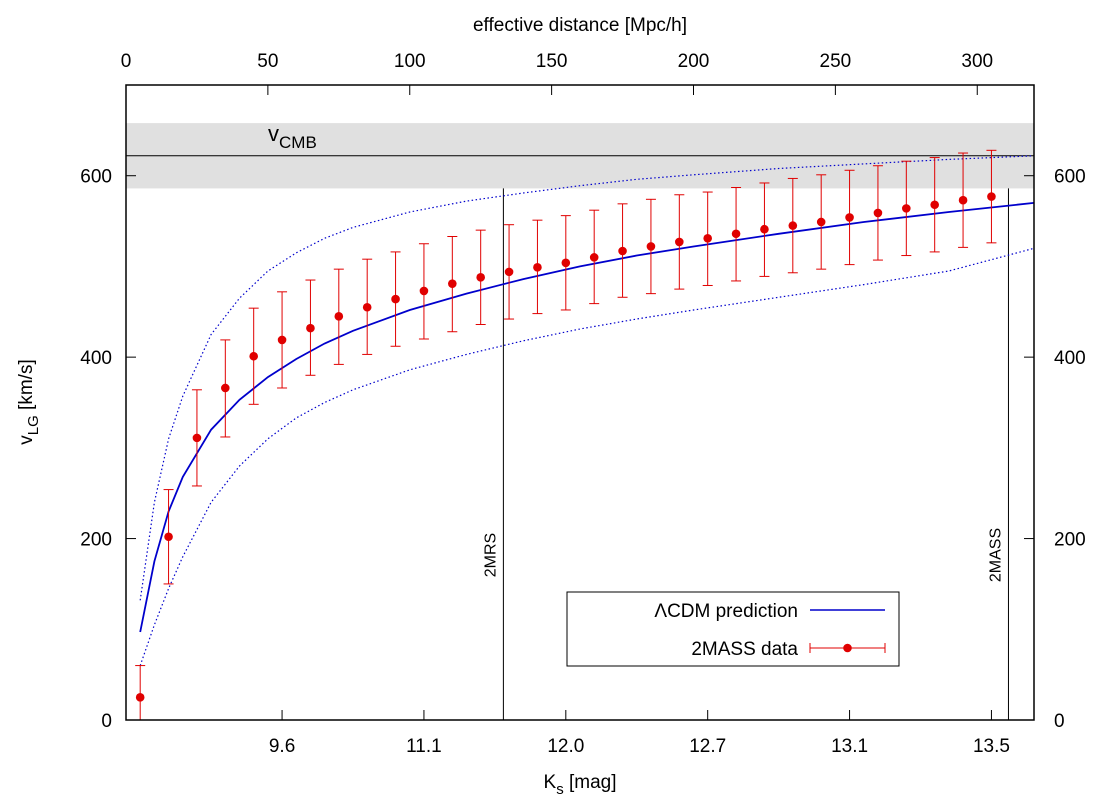  What do you see at coordinates (1070, 358) in the screenshot?
I see `right-tick-label: 400` at bounding box center [1070, 358].